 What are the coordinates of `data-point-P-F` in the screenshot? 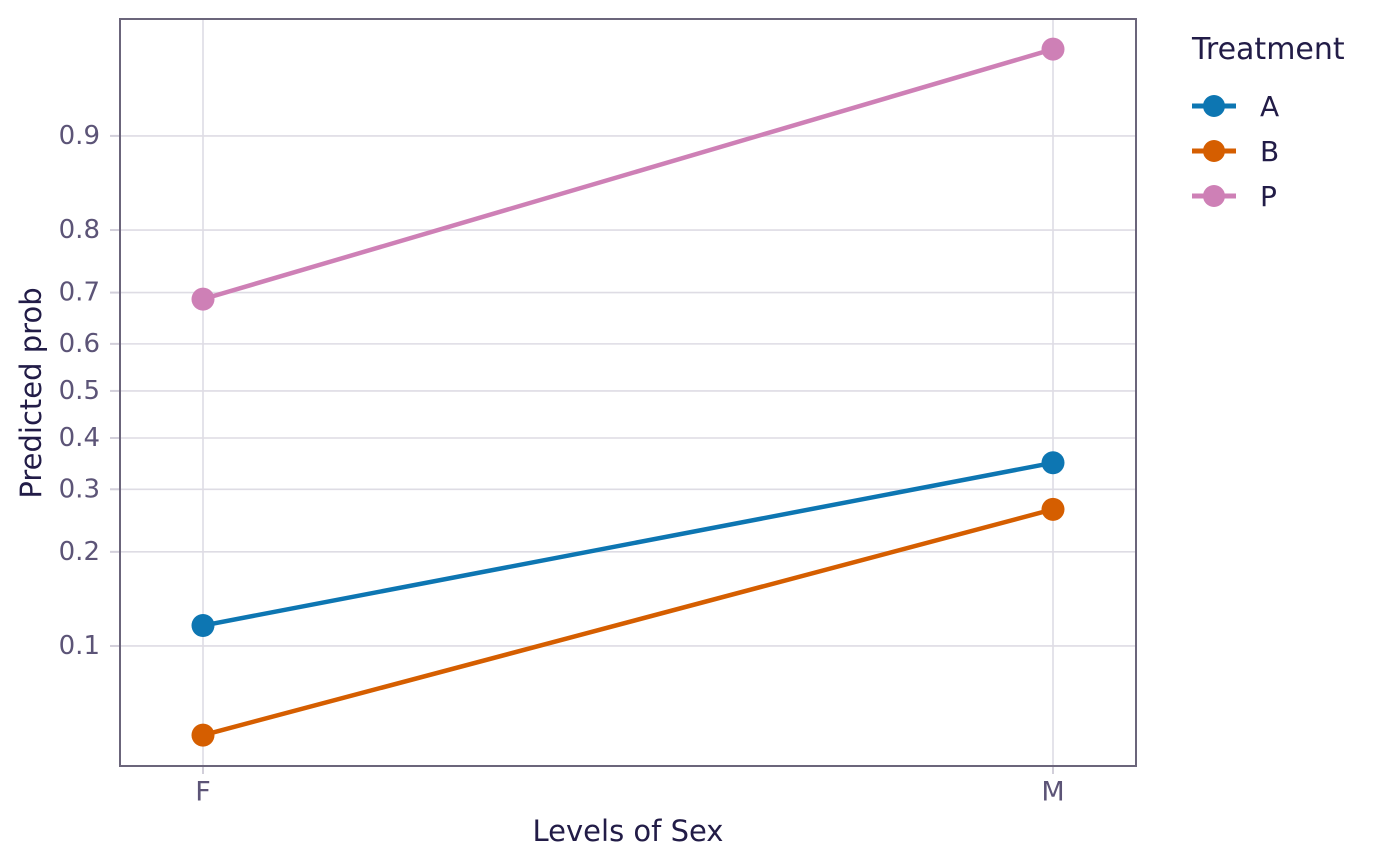 It's located at (203, 299).